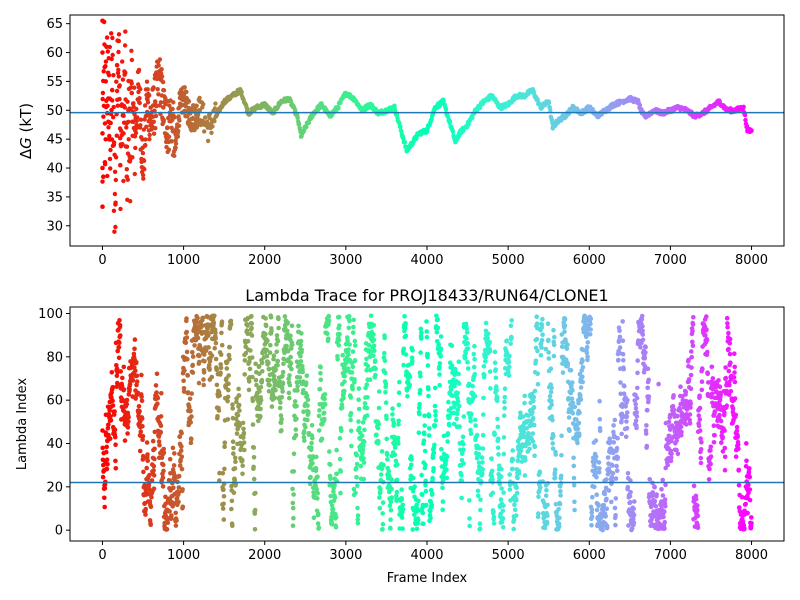 The height and width of the screenshot is (600, 800). Describe the element at coordinates (183, 555) in the screenshot. I see `x-tick-label: 1000` at that location.